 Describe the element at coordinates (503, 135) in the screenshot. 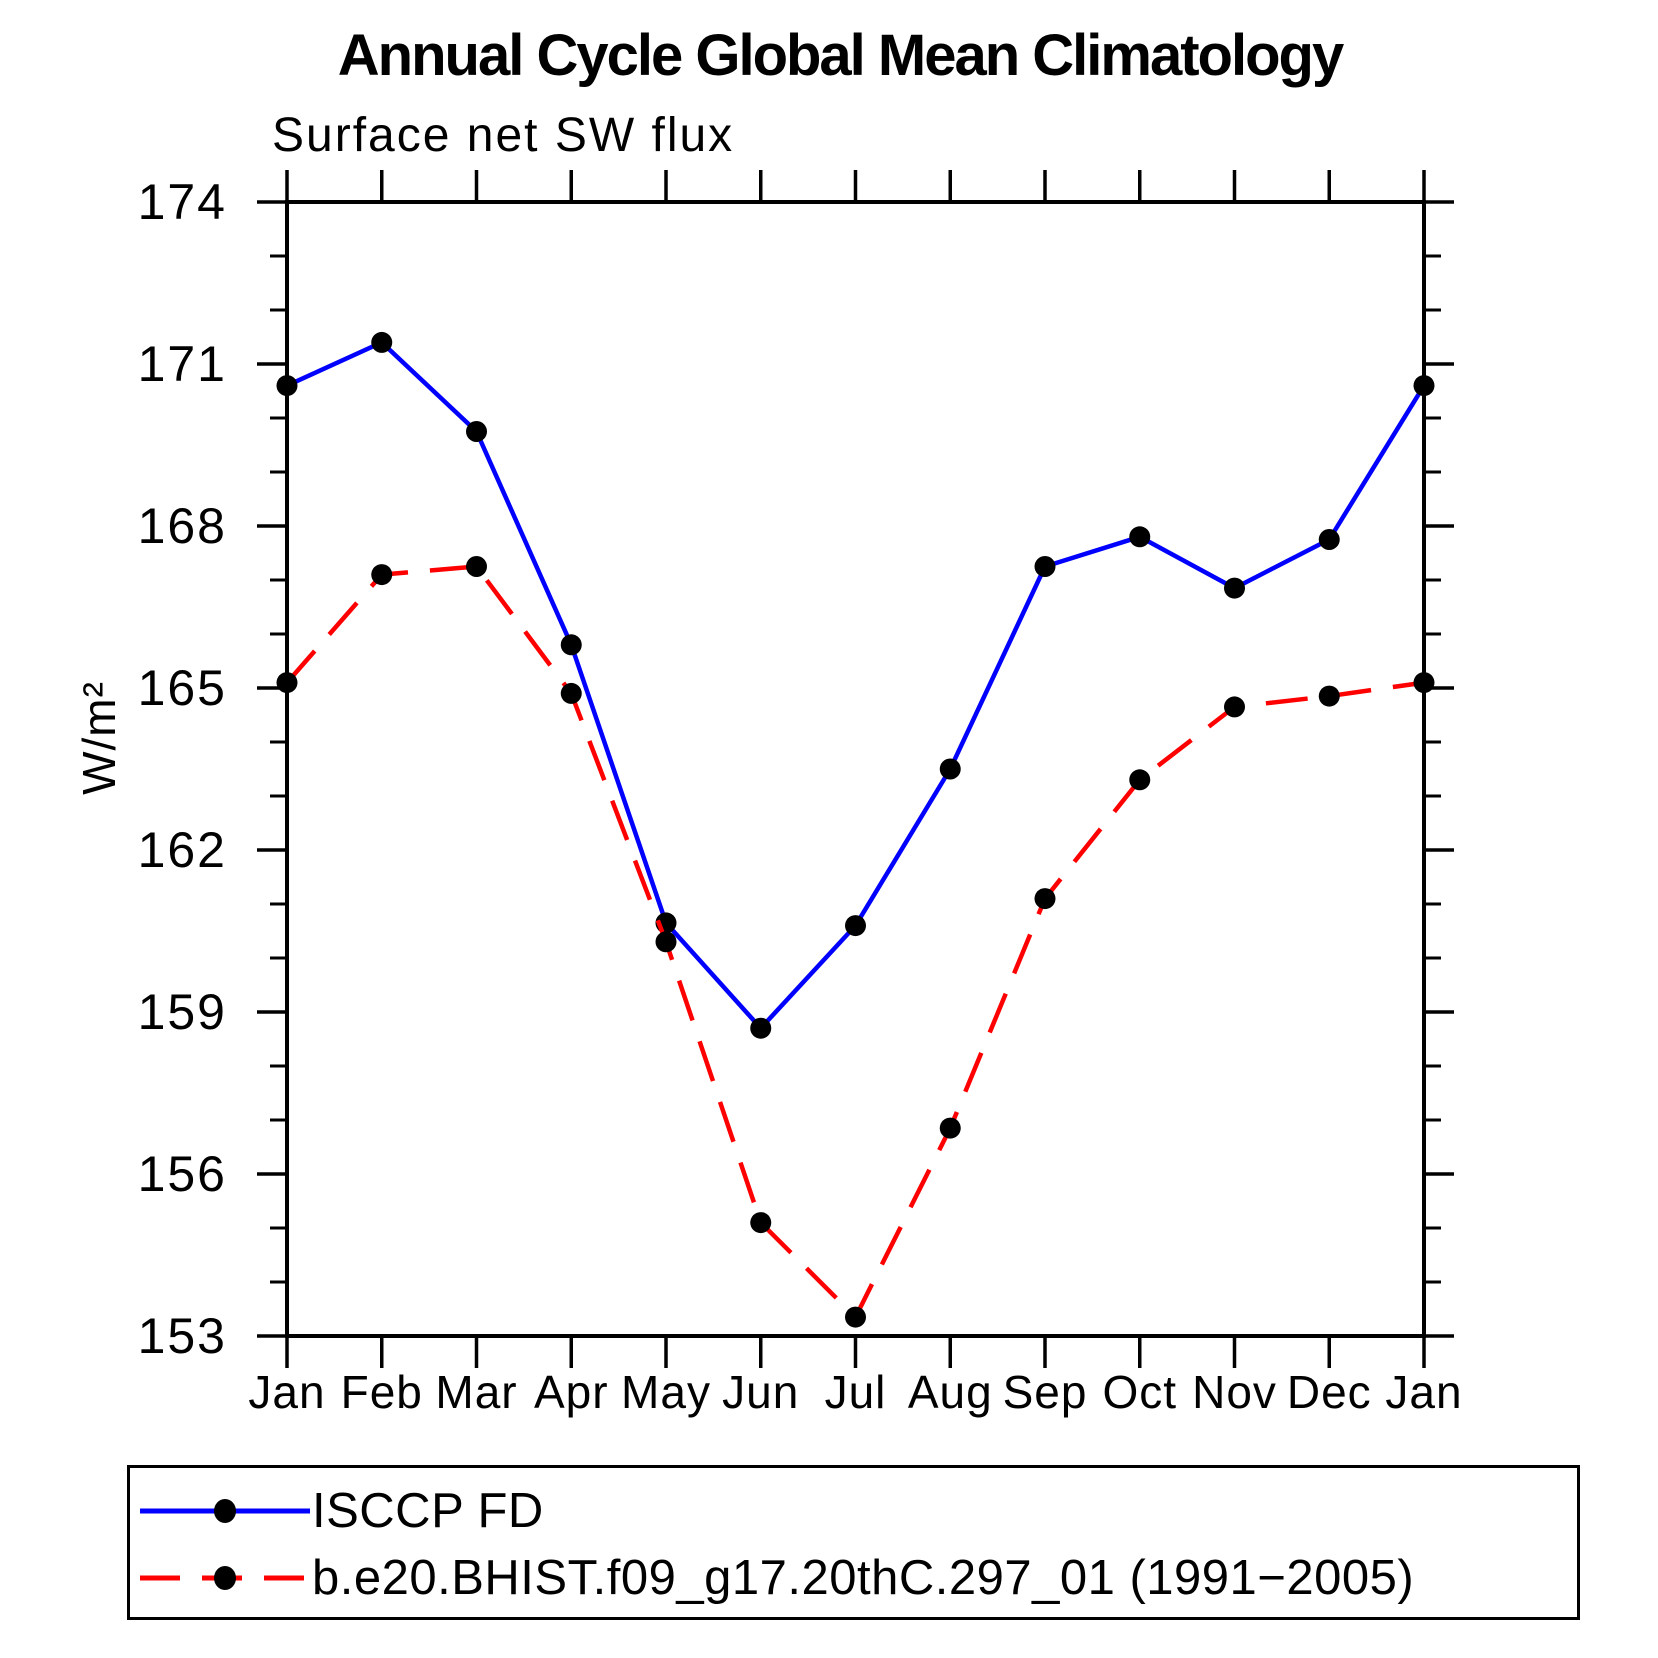

I see `chart-subtitle: Surface net SW flux` at that location.